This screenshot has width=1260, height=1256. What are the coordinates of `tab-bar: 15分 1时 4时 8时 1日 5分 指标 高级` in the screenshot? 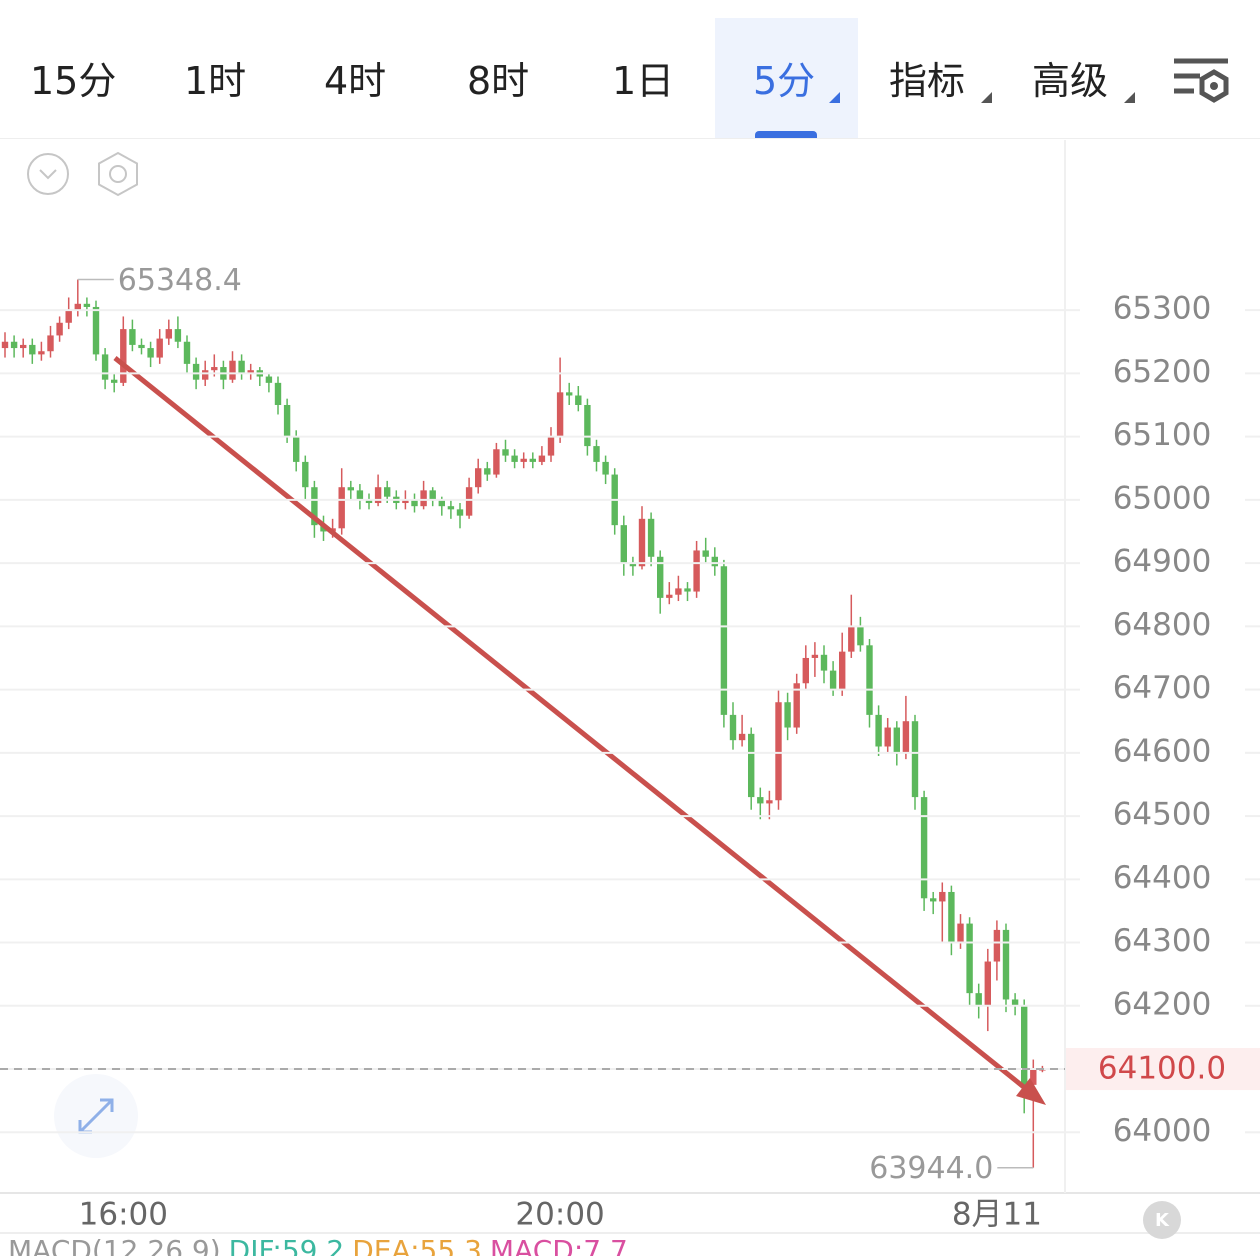 It's located at (630, 69).